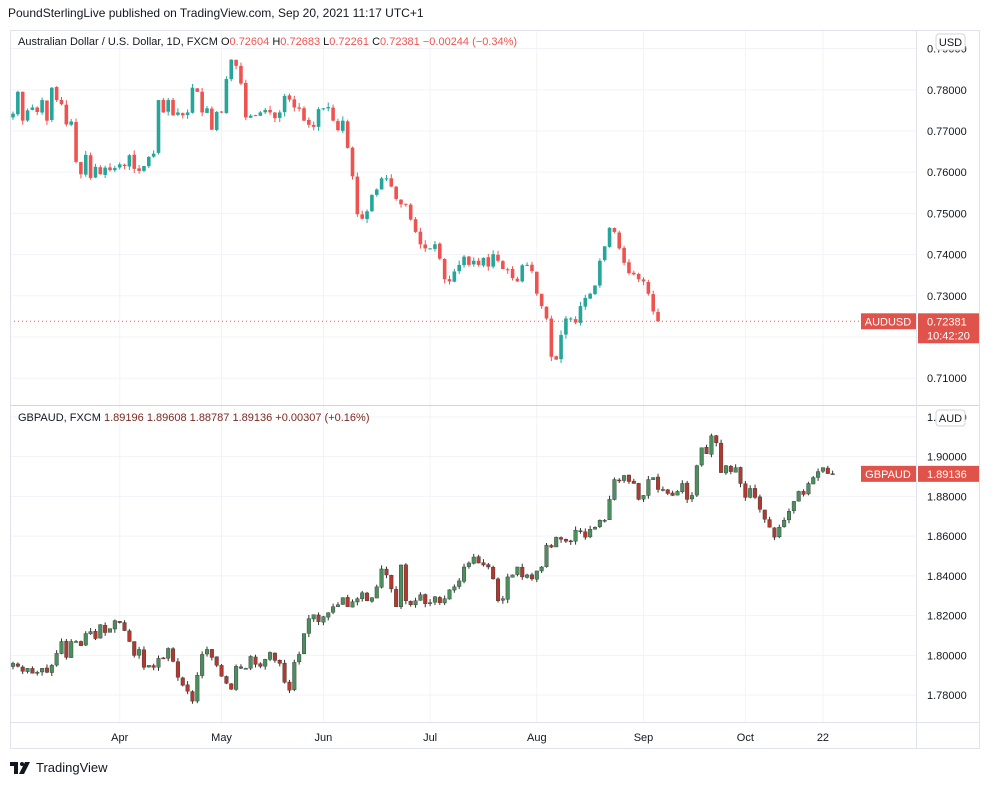 This screenshot has height=786, width=995. What do you see at coordinates (376, 42) in the screenshot?
I see `legend-c-label: C` at bounding box center [376, 42].